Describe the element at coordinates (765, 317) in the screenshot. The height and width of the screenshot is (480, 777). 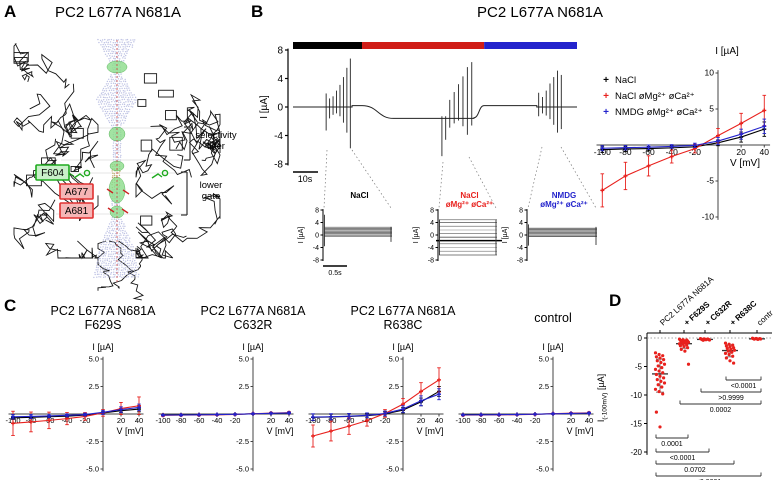
I see `svg-text: contr` at that location.